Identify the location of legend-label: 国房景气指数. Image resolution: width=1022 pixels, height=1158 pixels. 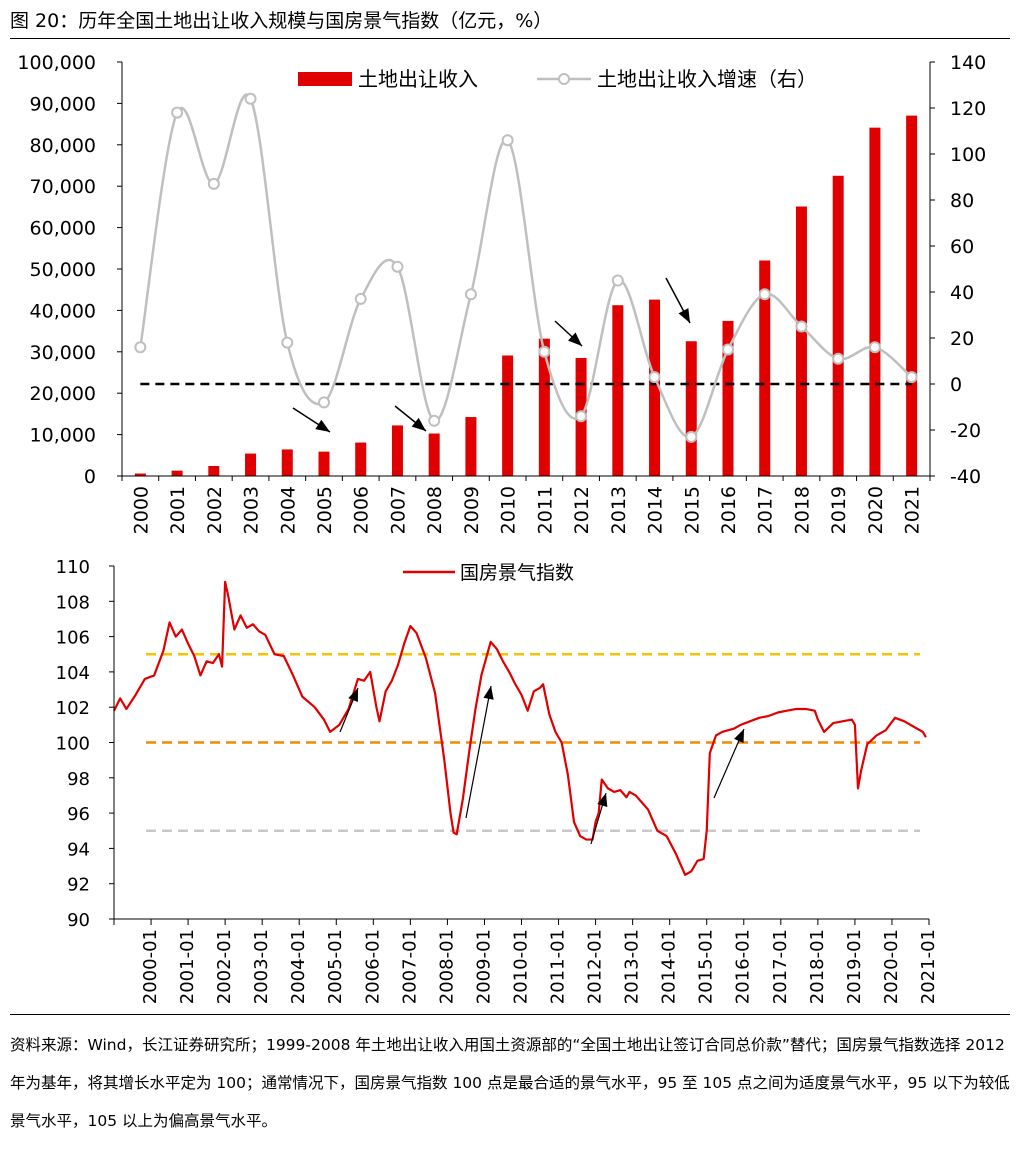
(517, 573).